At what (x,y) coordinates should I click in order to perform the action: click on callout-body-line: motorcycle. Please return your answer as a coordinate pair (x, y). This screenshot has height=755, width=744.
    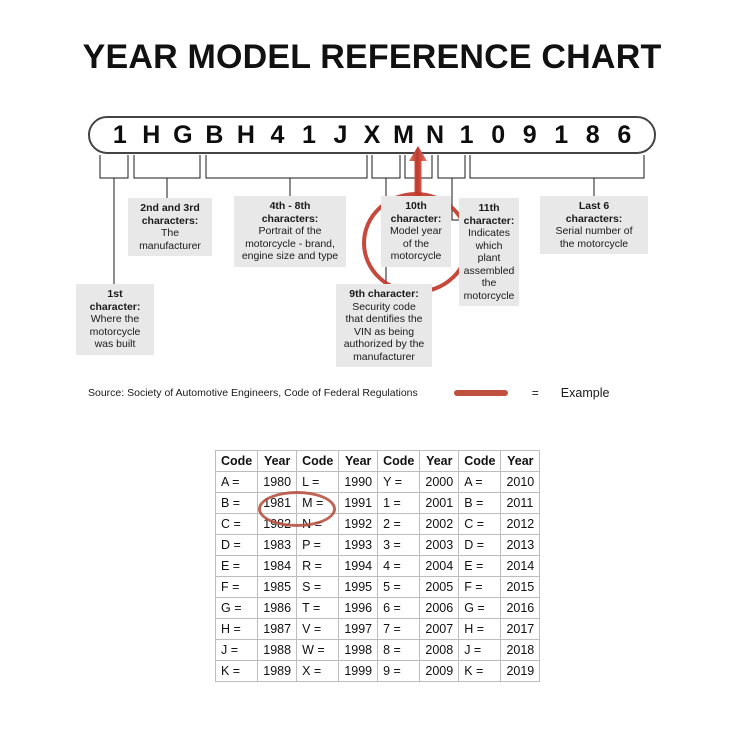
    Looking at the image, I should click on (489, 295).